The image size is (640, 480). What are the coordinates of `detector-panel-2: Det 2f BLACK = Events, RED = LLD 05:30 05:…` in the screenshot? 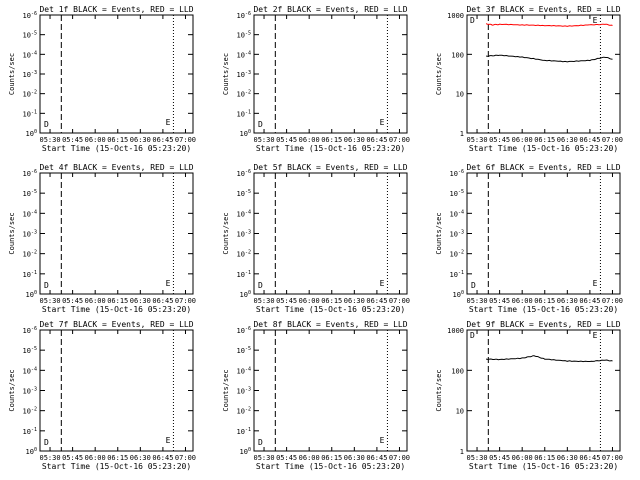 It's located at (316, 79).